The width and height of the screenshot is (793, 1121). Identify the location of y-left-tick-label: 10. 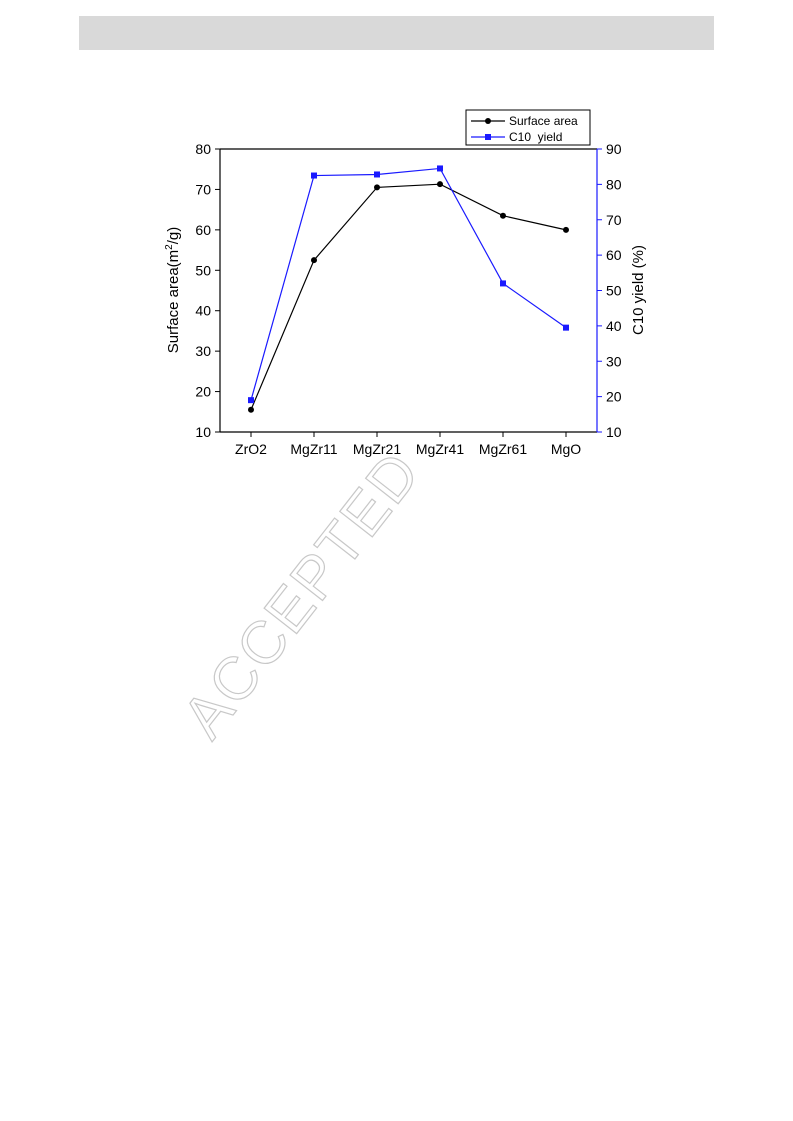
(203, 432).